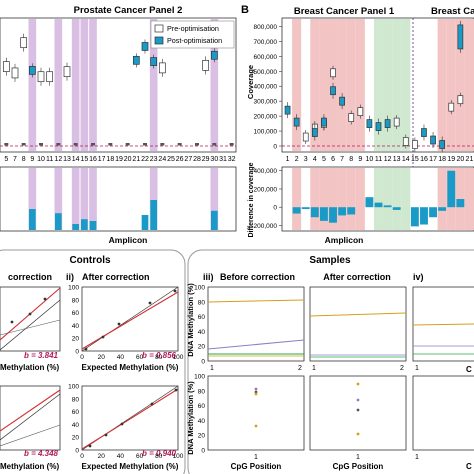 This screenshot has height=474, width=474. I want to click on samples-bottom-xtick-1-1: 1, so click(358, 457).